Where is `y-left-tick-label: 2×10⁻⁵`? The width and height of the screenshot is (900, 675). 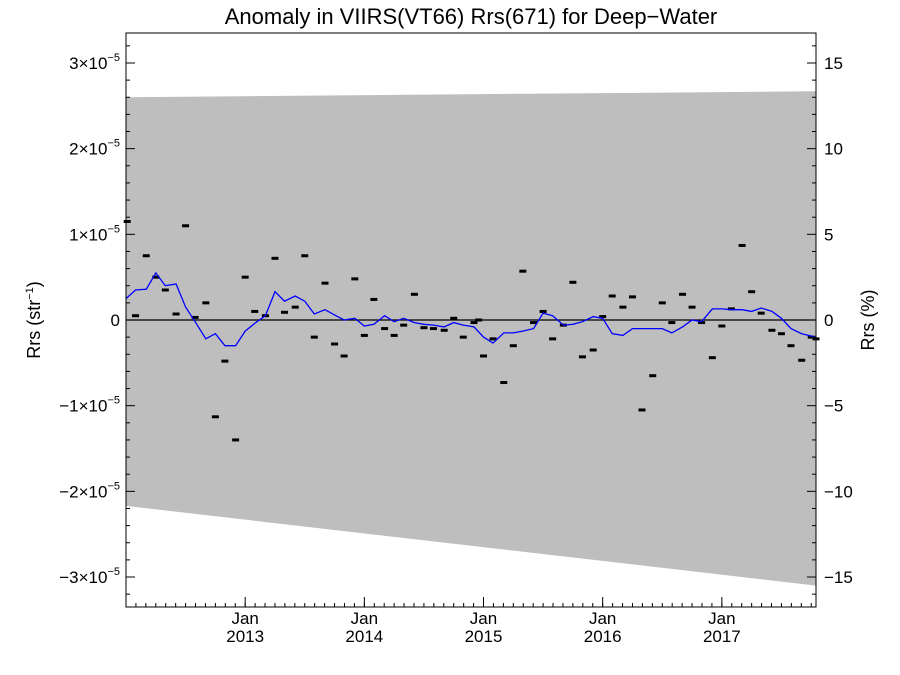 y-left-tick-label: 2×10⁻⁵ is located at coordinates (94, 148).